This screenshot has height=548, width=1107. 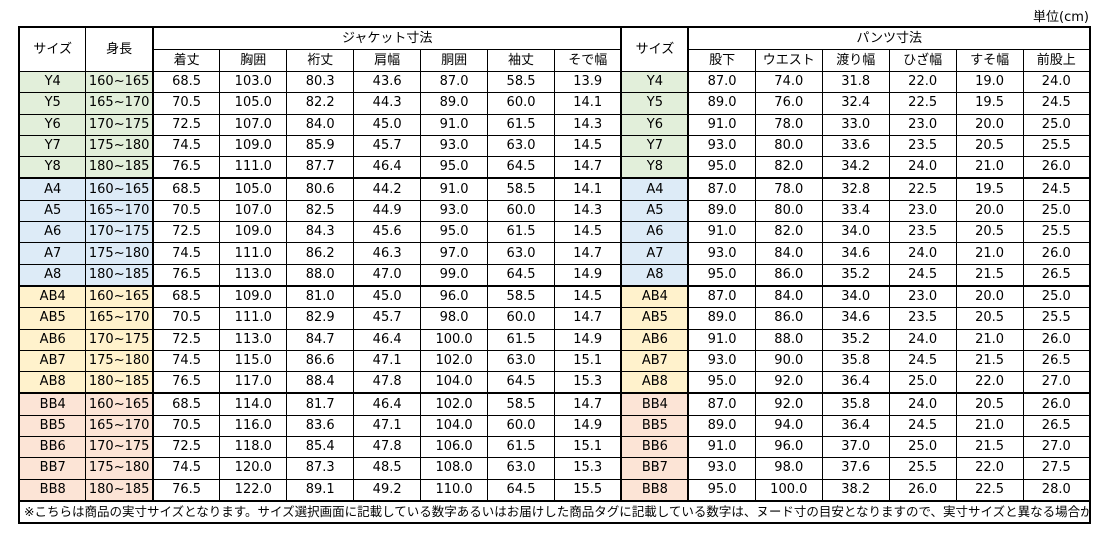 I want to click on size-cell: BB5, so click(x=654, y=426).